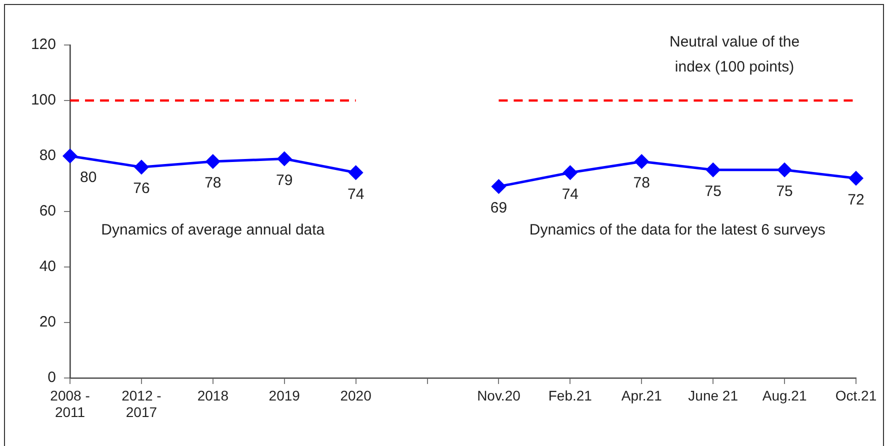 This screenshot has width=889, height=446. What do you see at coordinates (499, 395) in the screenshot?
I see `x-tick-label: Nov.20` at bounding box center [499, 395].